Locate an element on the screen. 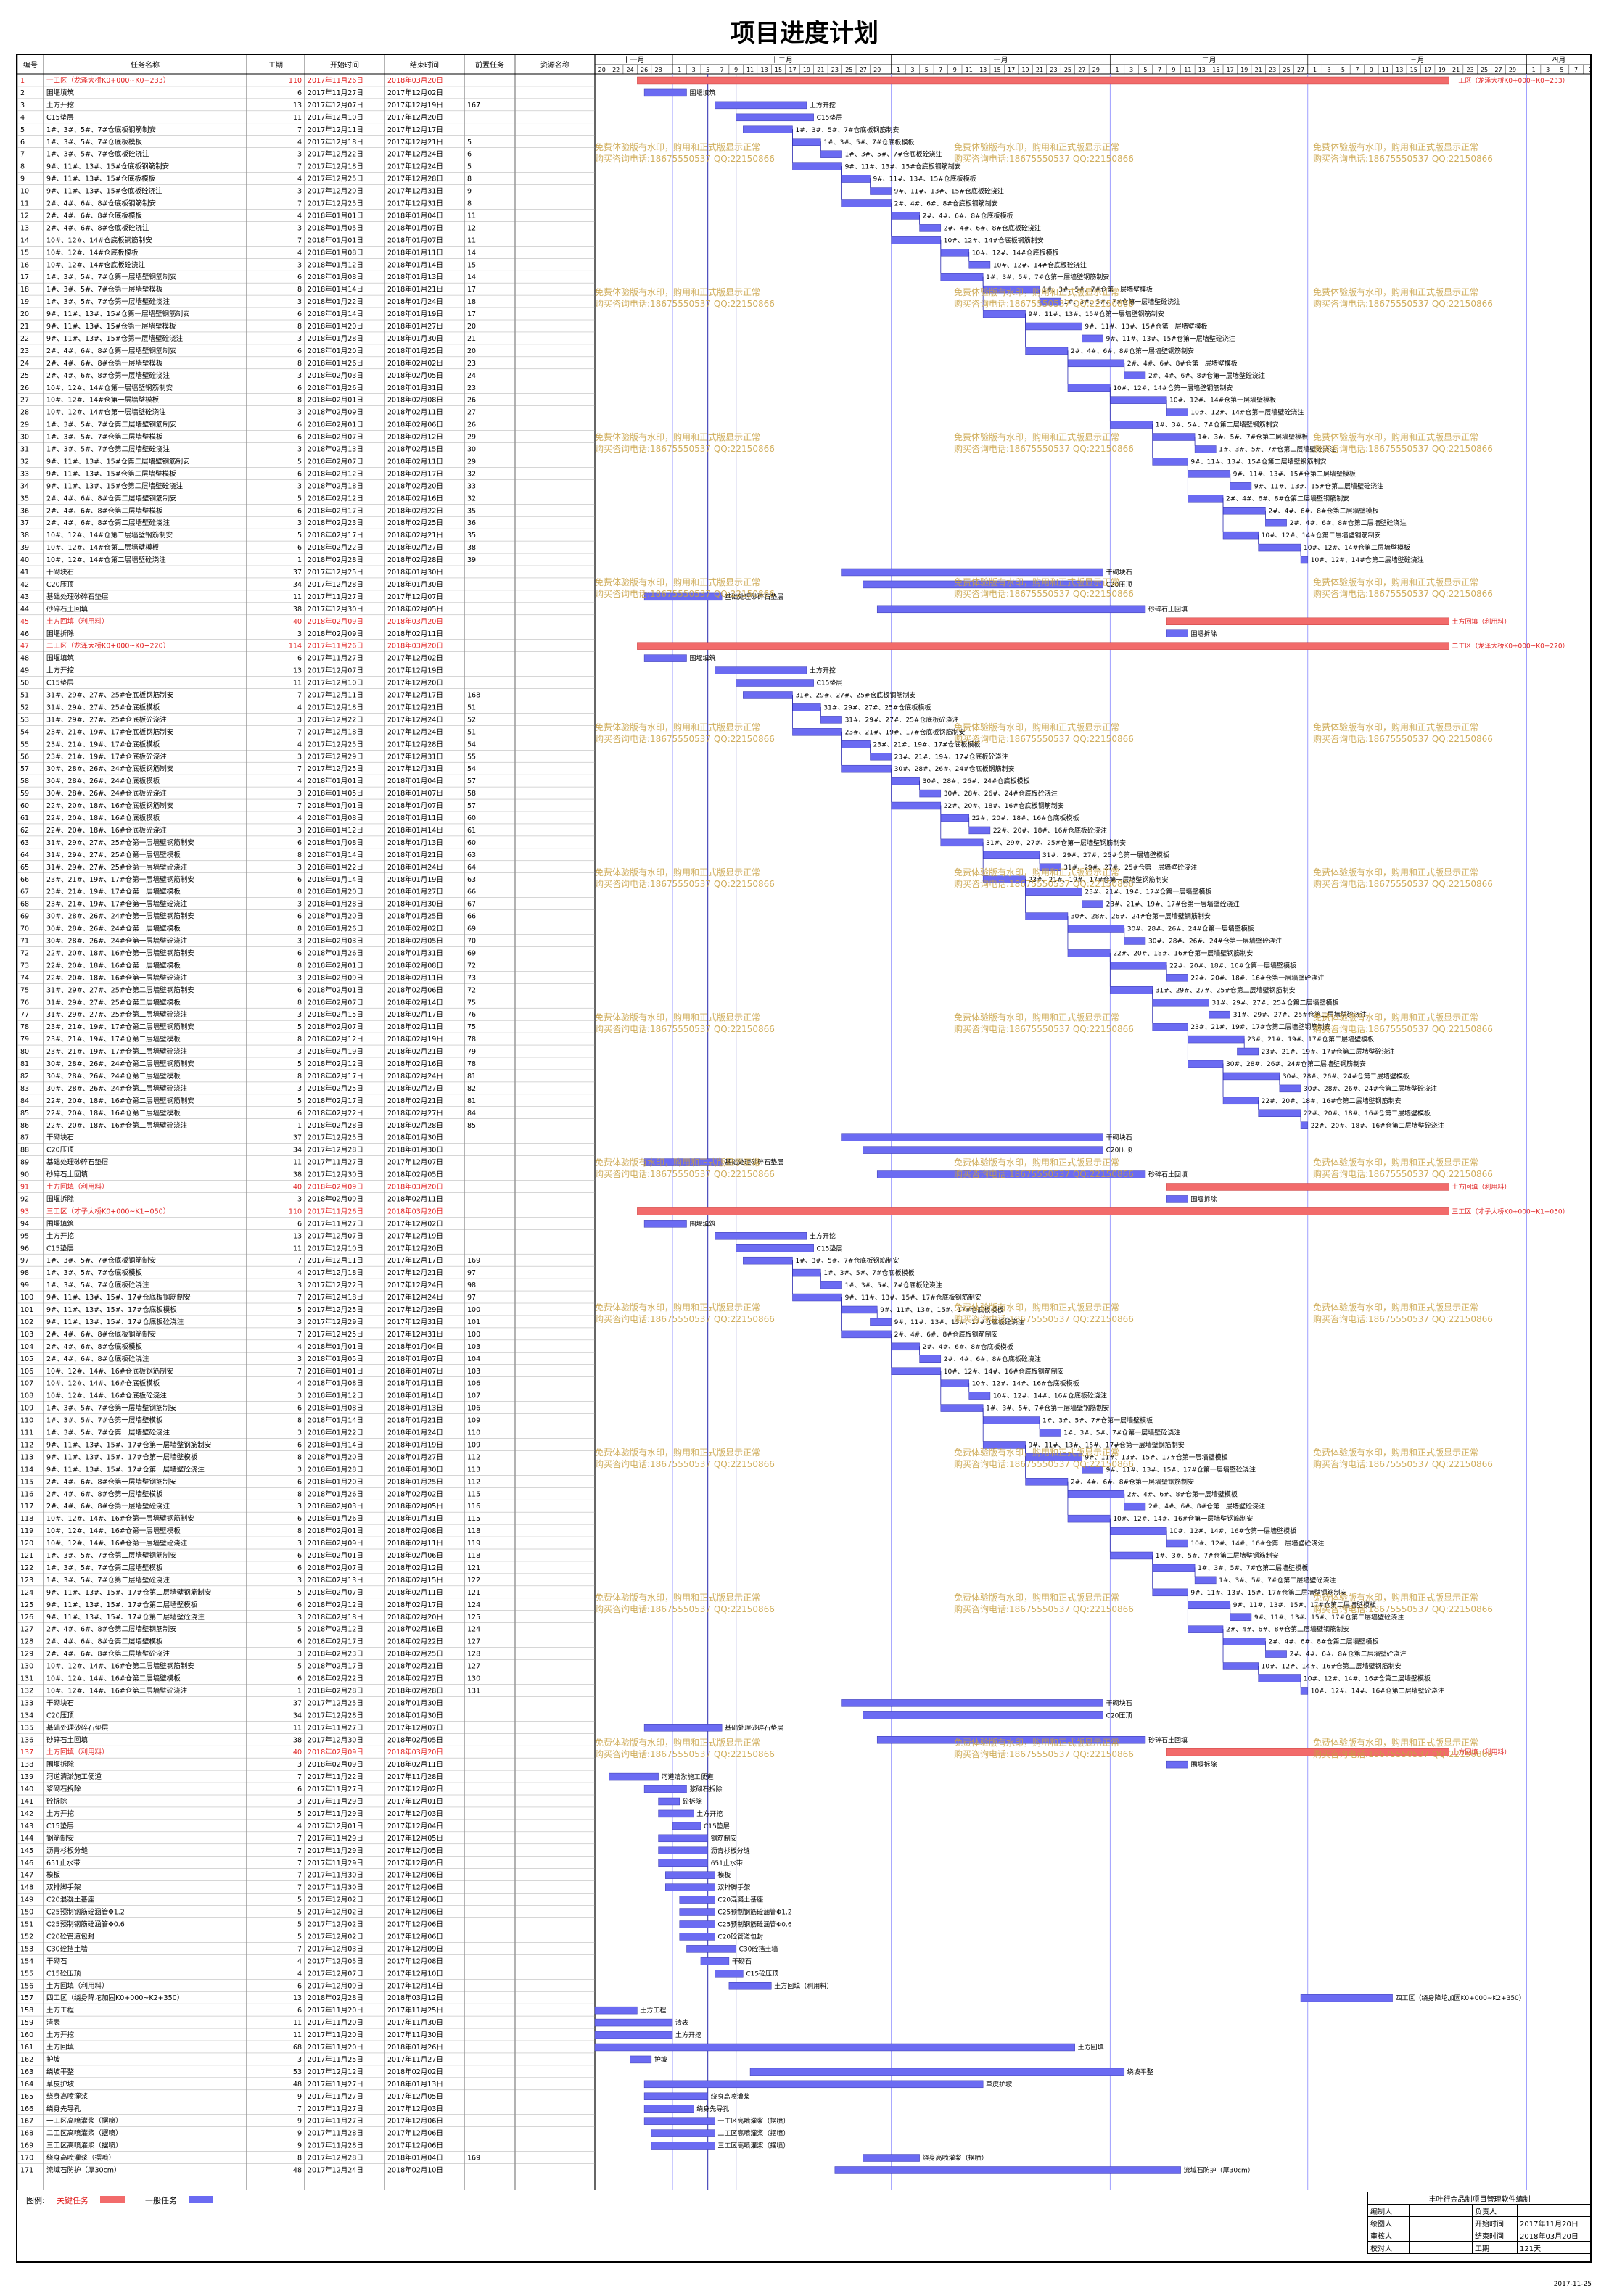 The width and height of the screenshot is (1609, 2296). row-start: 2018年02月07日 is located at coordinates (335, 461).